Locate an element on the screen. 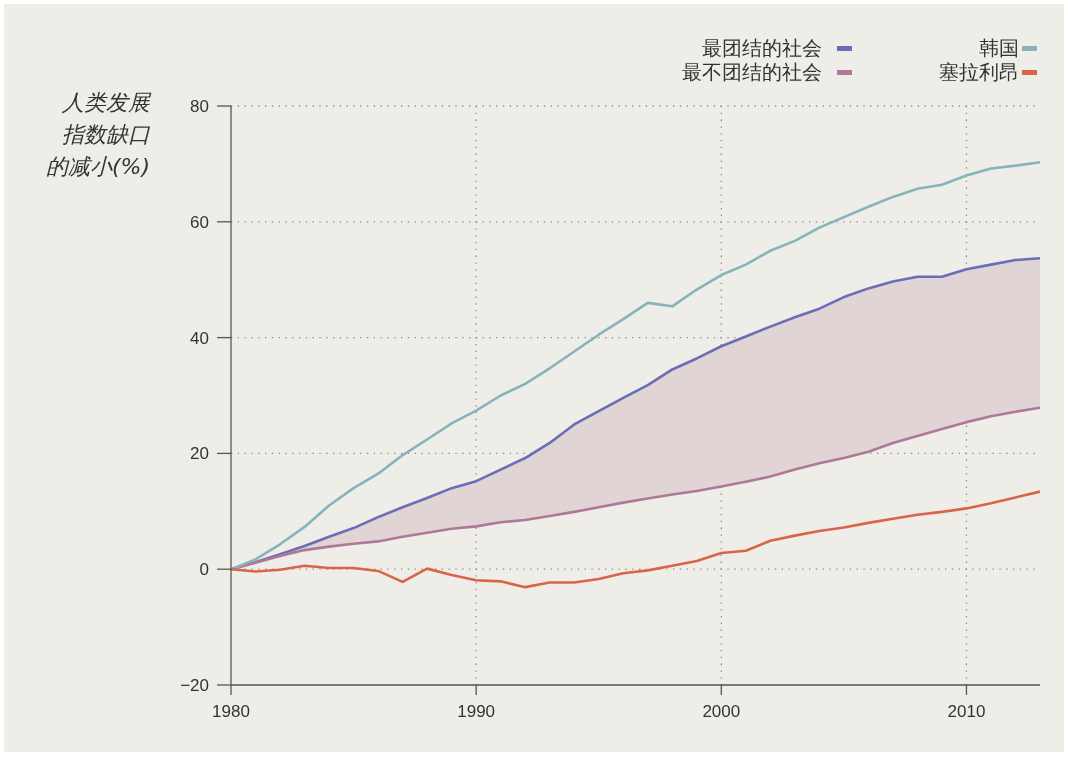  y-tick-label: 40 is located at coordinates (199, 338).